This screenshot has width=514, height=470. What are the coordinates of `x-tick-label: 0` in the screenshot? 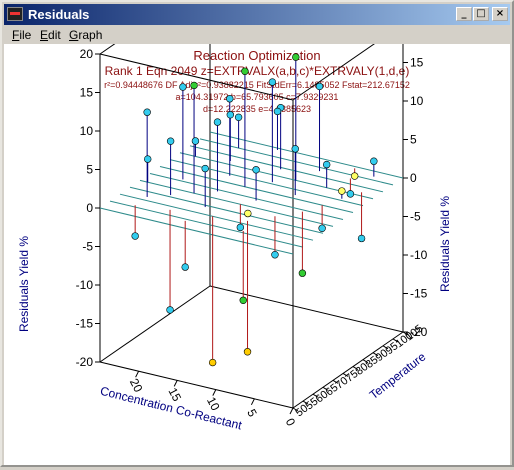 It's located at (291, 422).